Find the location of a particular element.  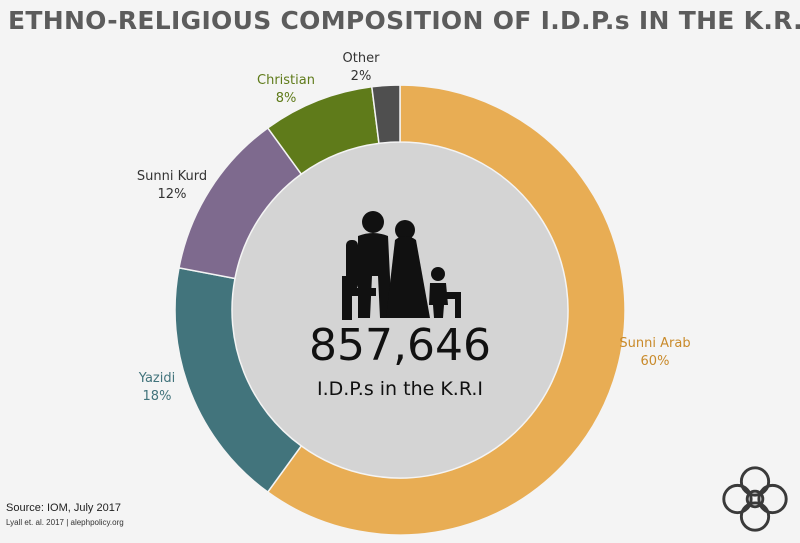

idp-total-number: 857,646 is located at coordinates (400, 345).